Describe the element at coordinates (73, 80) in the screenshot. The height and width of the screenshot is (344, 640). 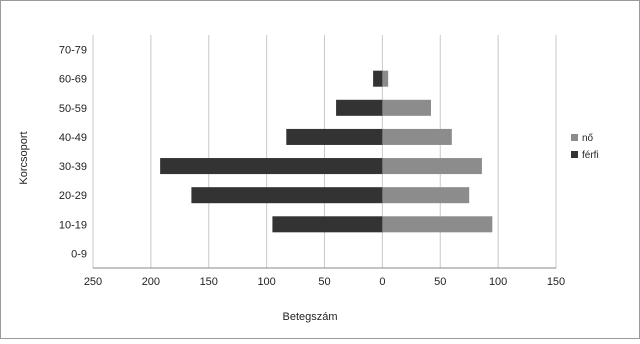
I see `y-tick-label: 60-69` at that location.